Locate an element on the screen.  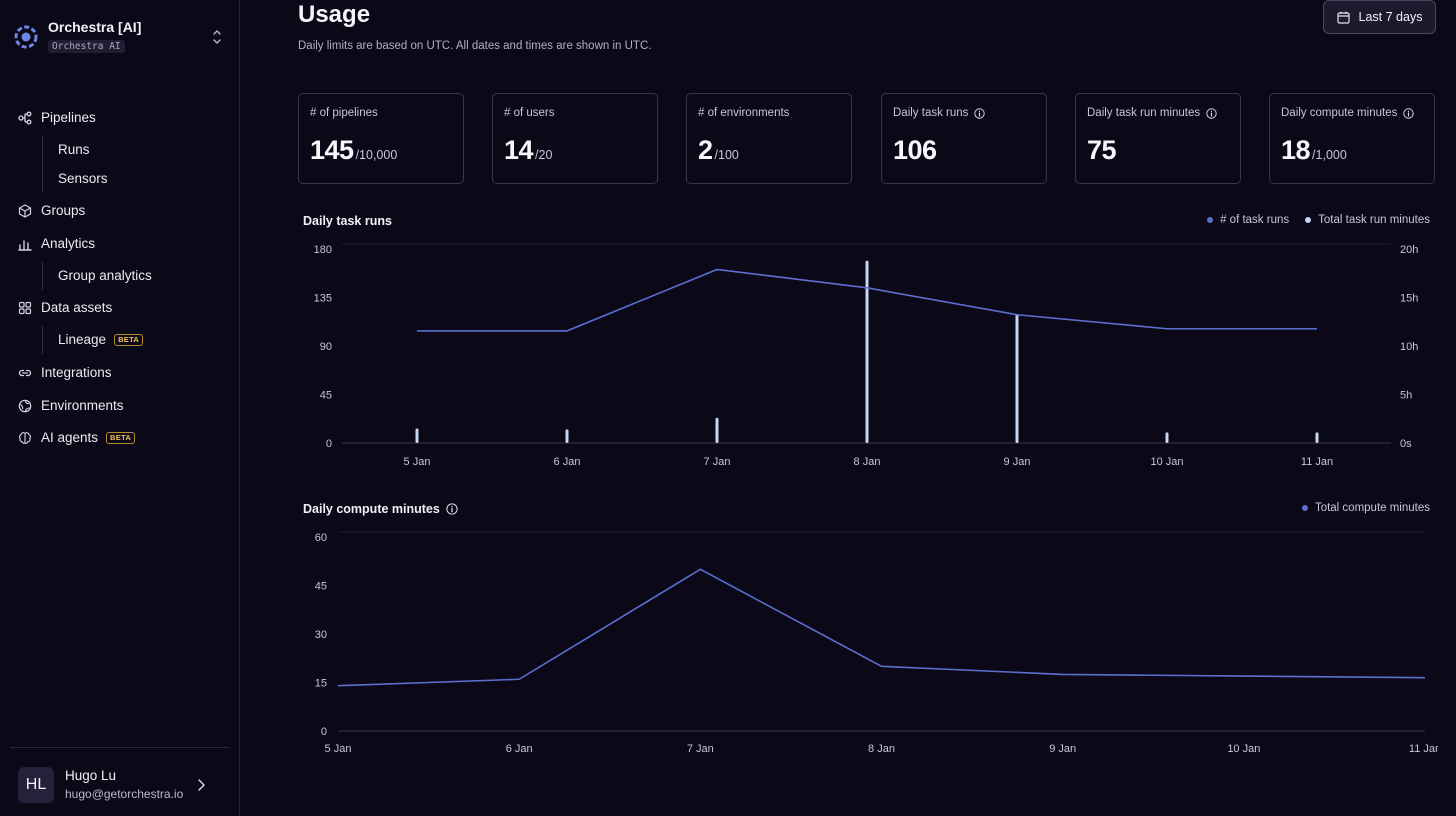
legend-item: # of task runs is located at coordinates (1248, 220).